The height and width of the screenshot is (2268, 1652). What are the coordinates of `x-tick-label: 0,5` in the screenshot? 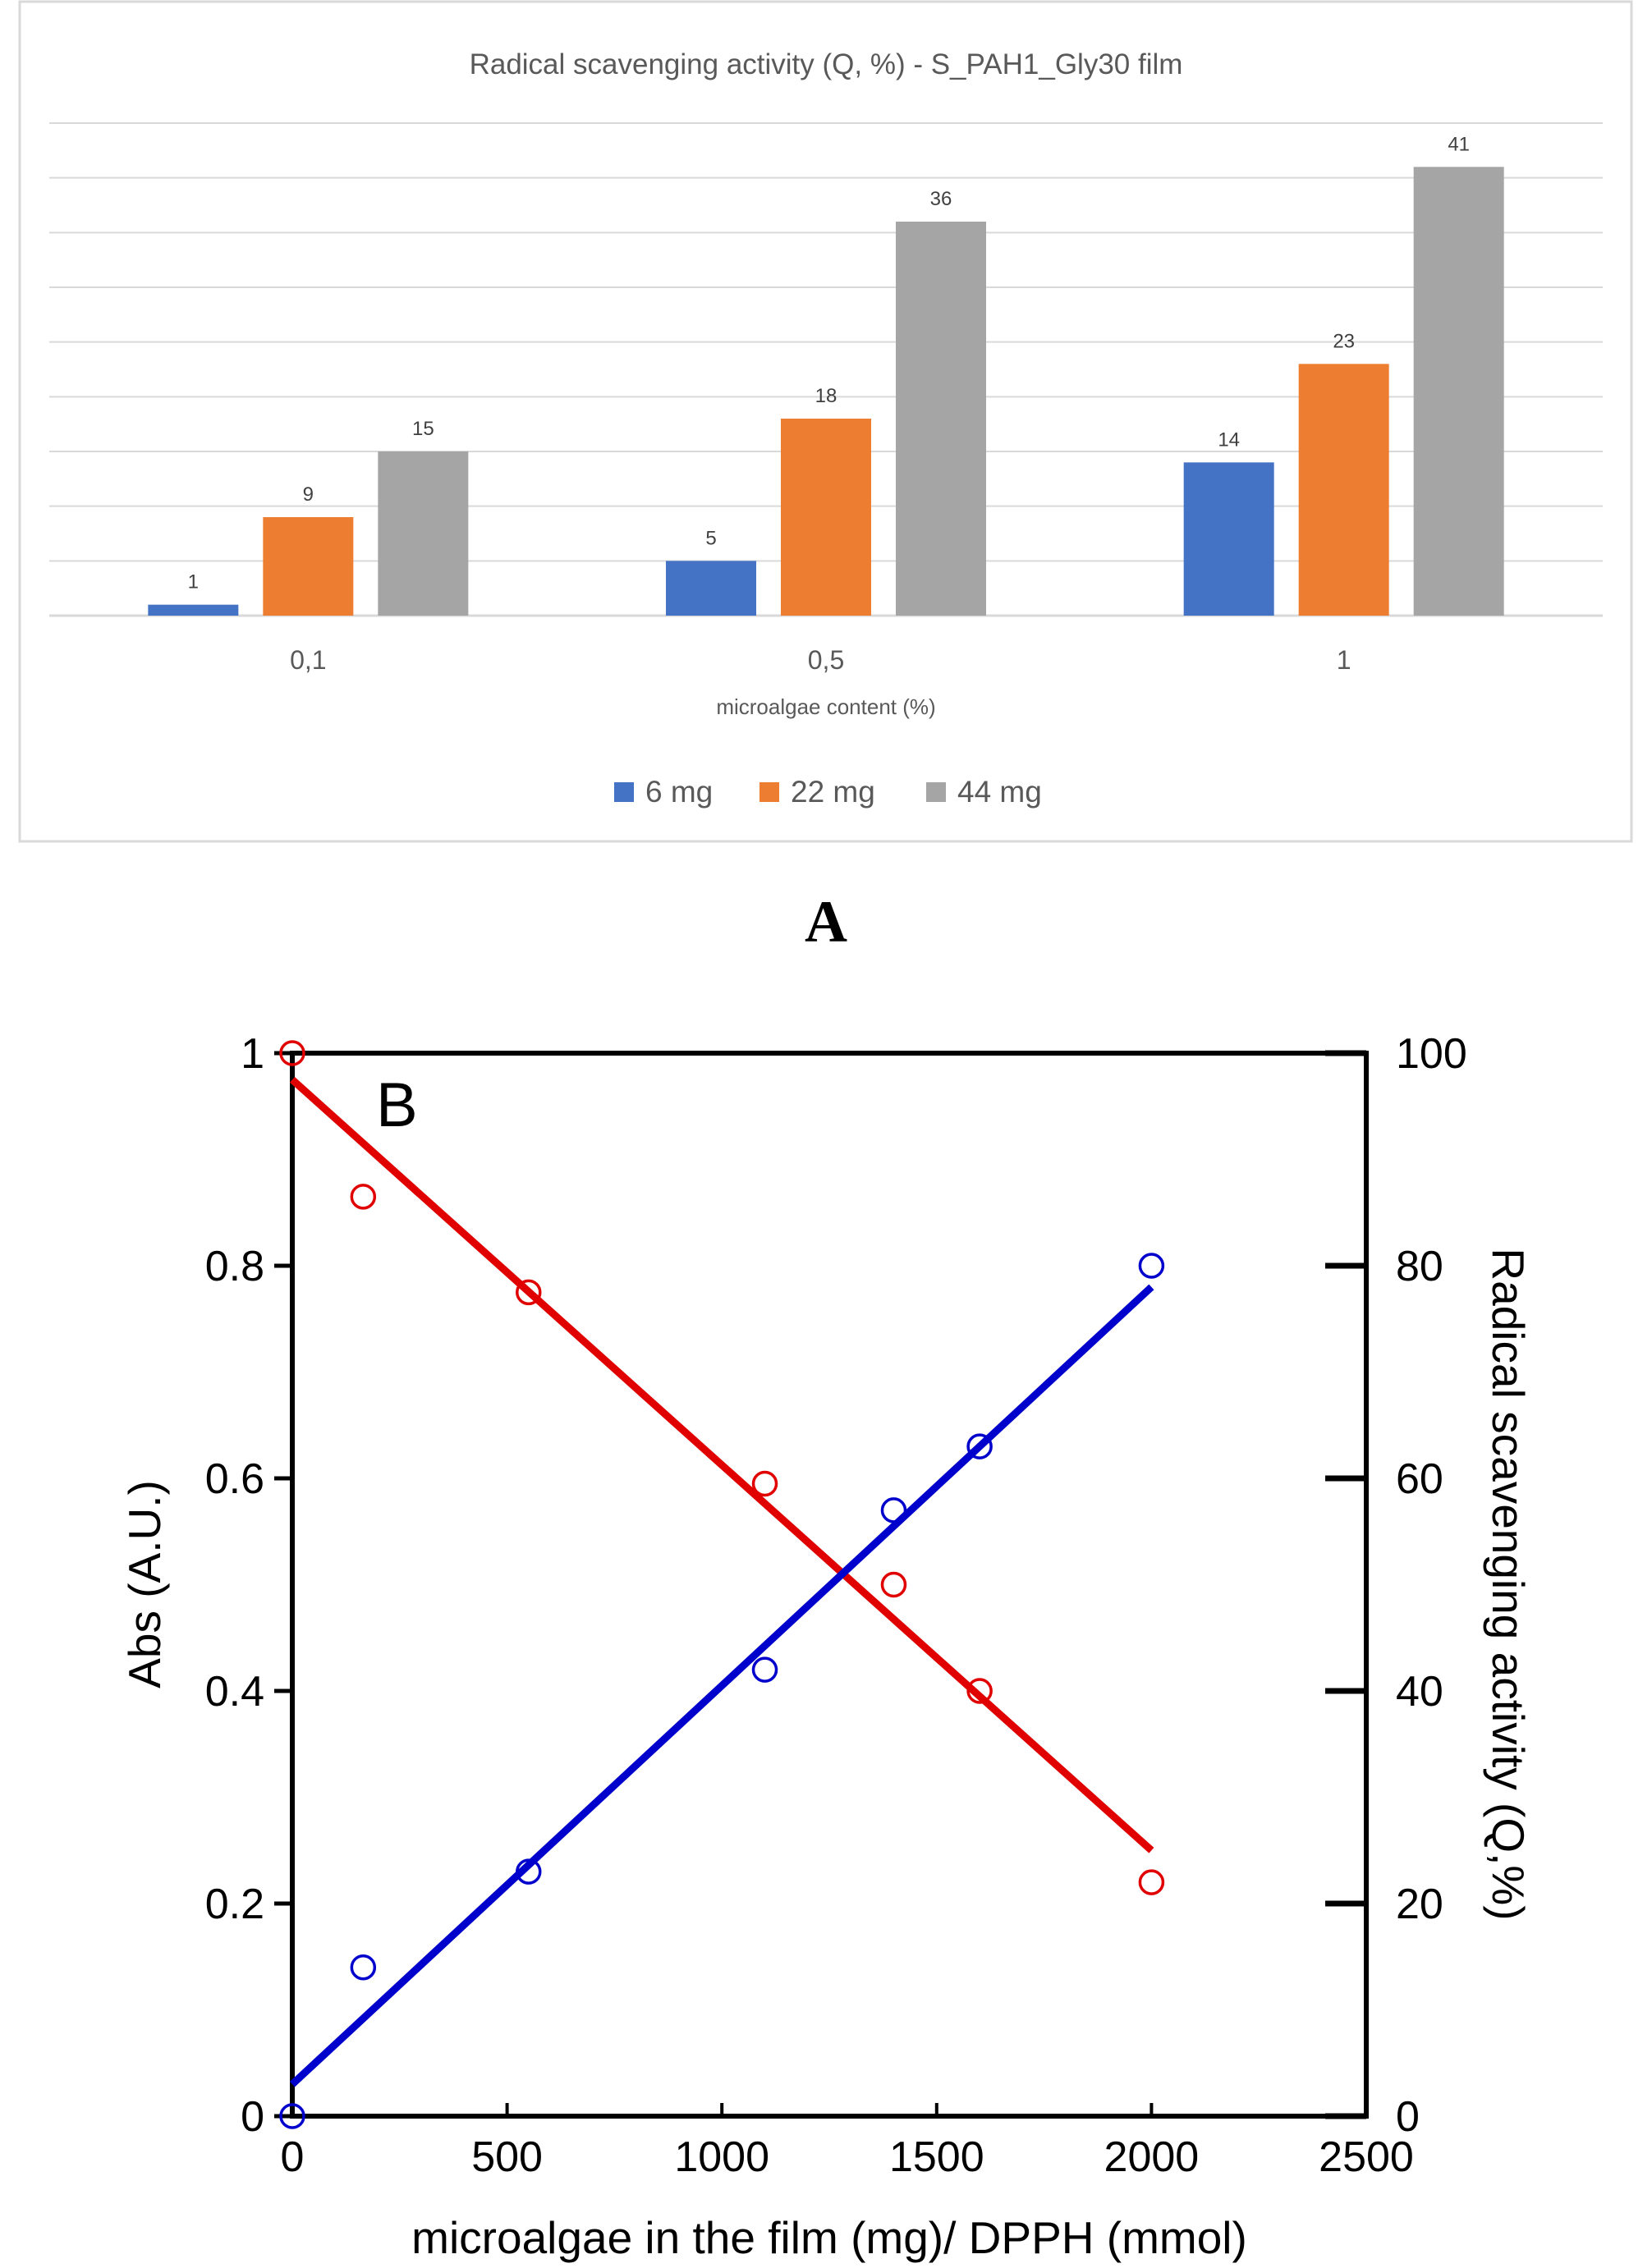 It's located at (826, 660).